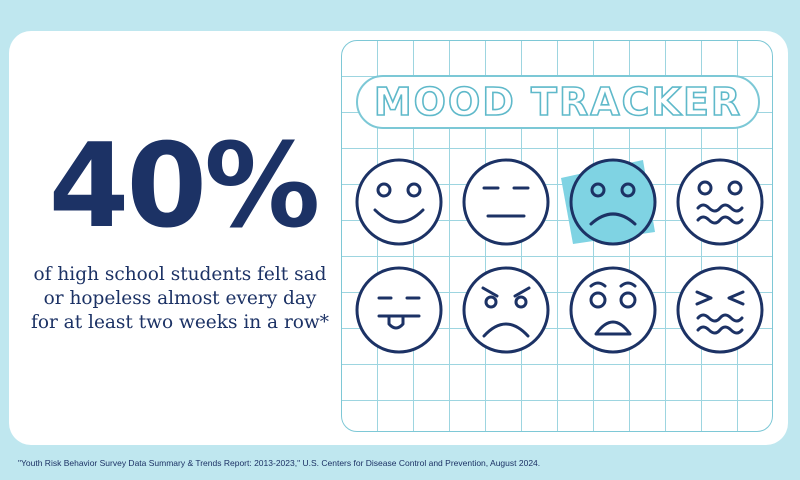 This screenshot has height=480, width=800. Describe the element at coordinates (613, 310) in the screenshot. I see `shocked-face-icon` at that location.